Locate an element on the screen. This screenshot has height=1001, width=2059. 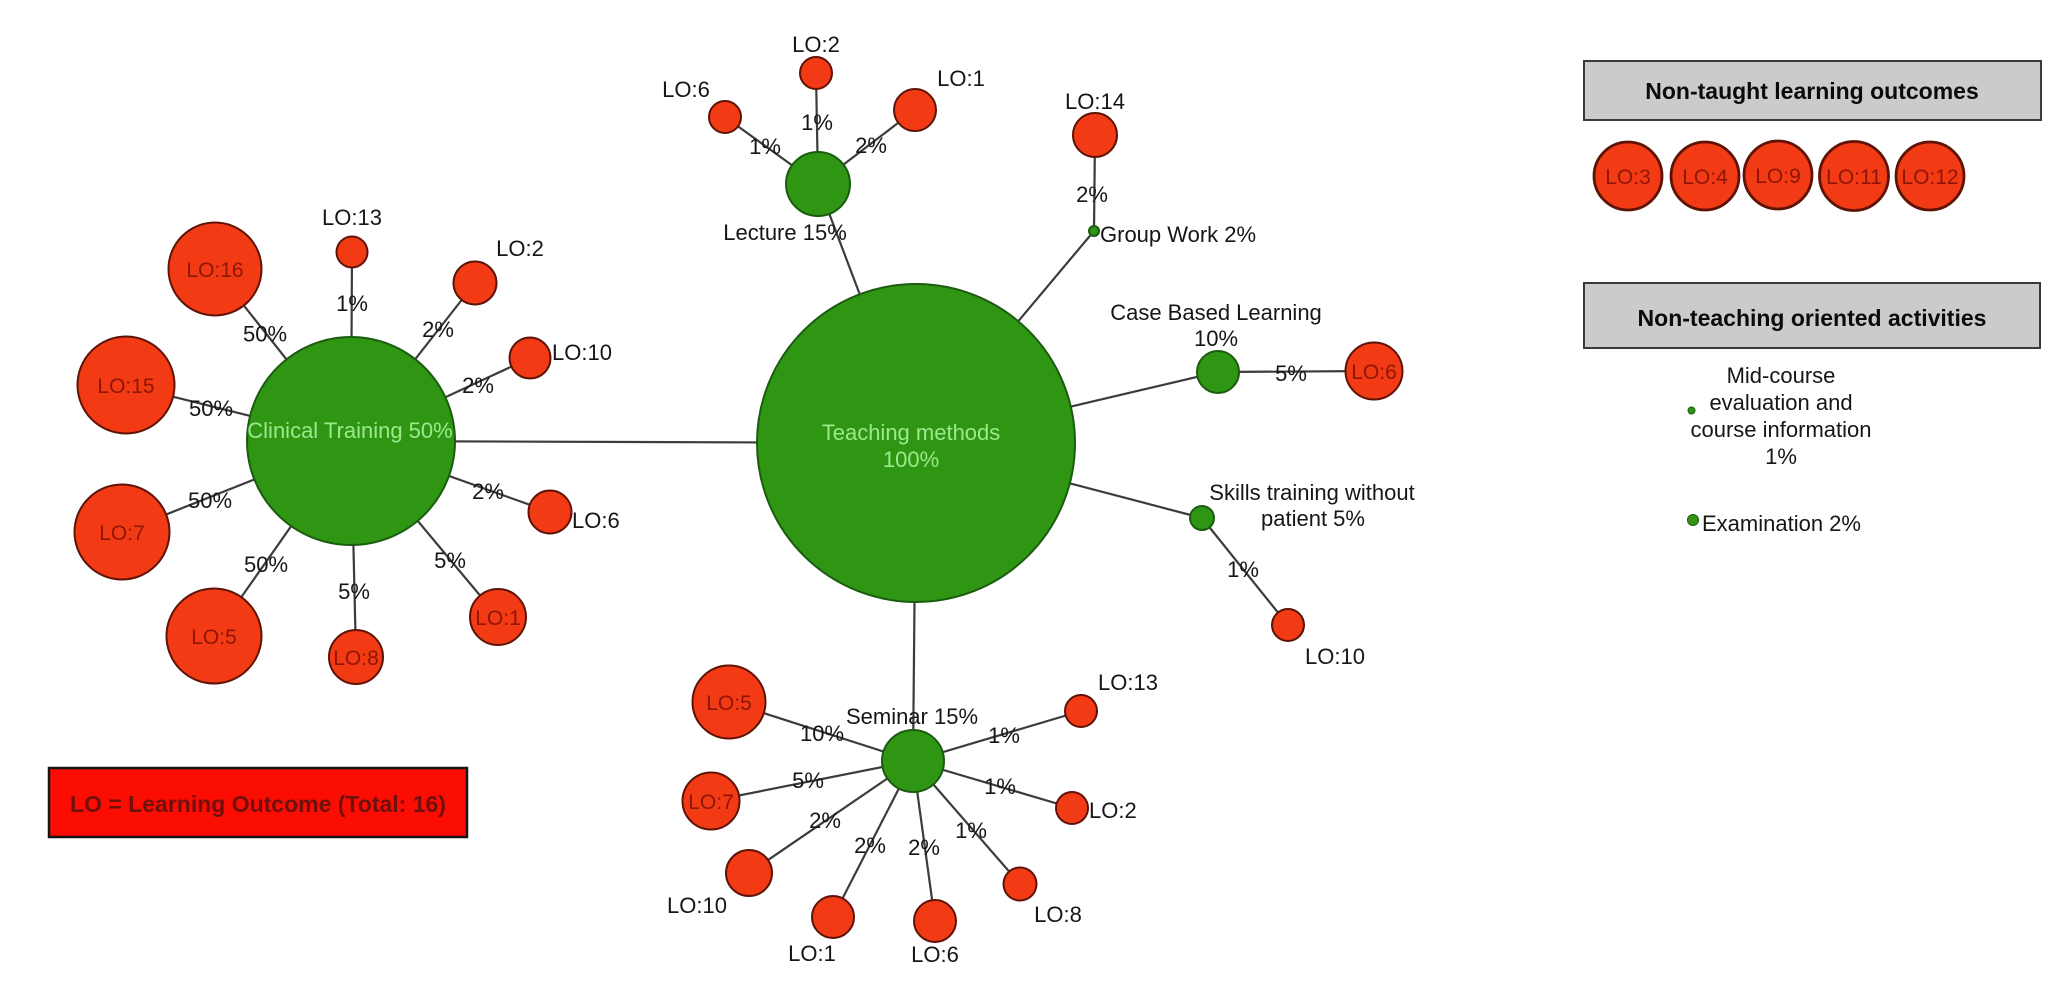
svg-text: Seminar 15% is located at coordinates (912, 716).